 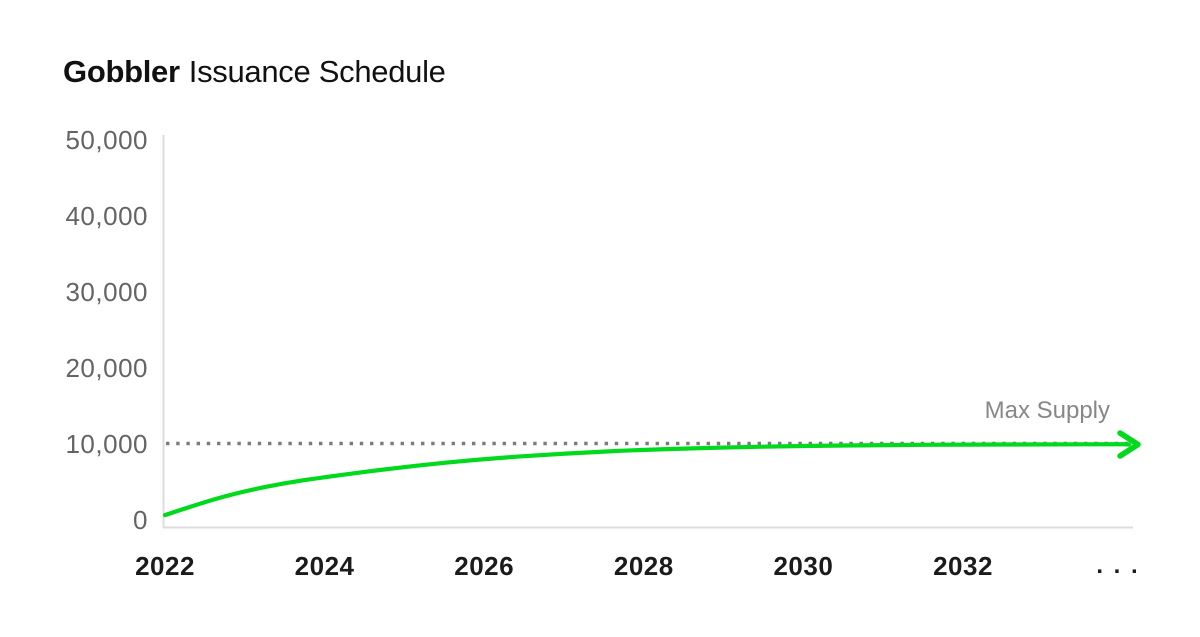 What do you see at coordinates (106, 140) in the screenshot?
I see `y-axis-tick-label: 50,000` at bounding box center [106, 140].